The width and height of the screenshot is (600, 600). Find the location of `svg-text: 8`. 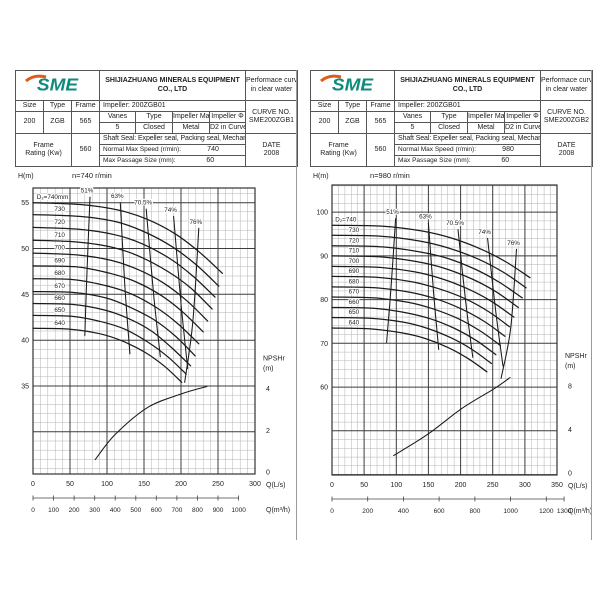

svg-text: 8 is located at coordinates (570, 387).